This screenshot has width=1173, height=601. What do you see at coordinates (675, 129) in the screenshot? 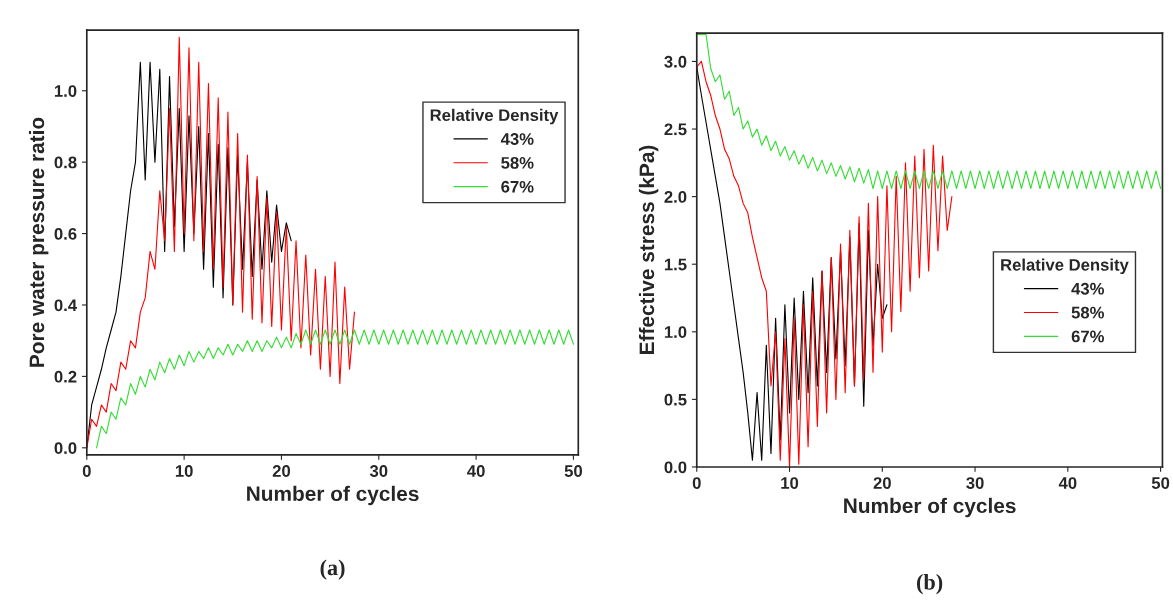
I see `y-tick-label: 2.5` at bounding box center [675, 129].